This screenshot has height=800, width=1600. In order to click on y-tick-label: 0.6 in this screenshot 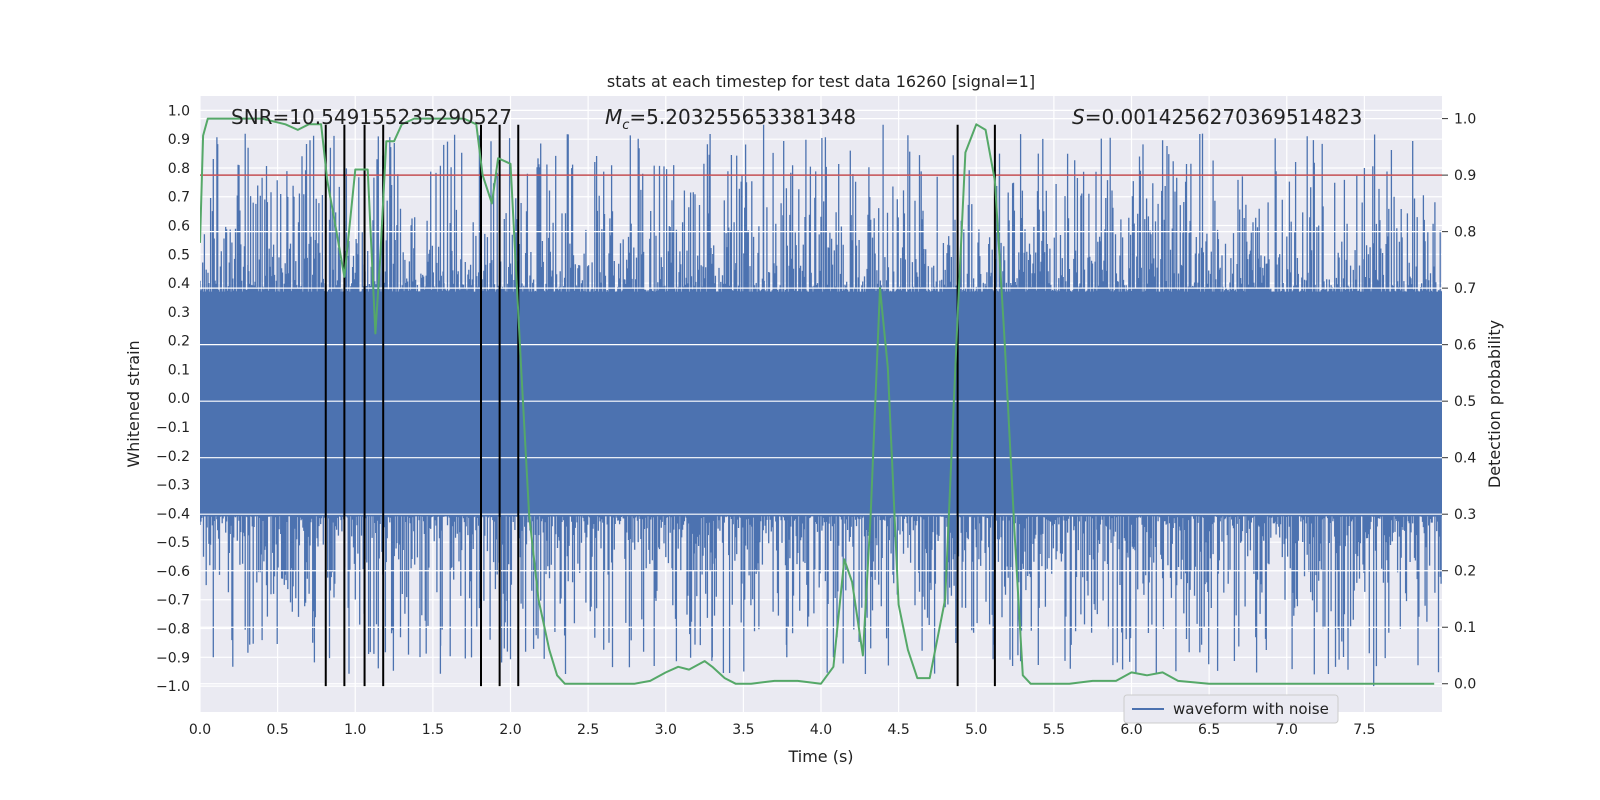, I will do `click(179, 227)`.